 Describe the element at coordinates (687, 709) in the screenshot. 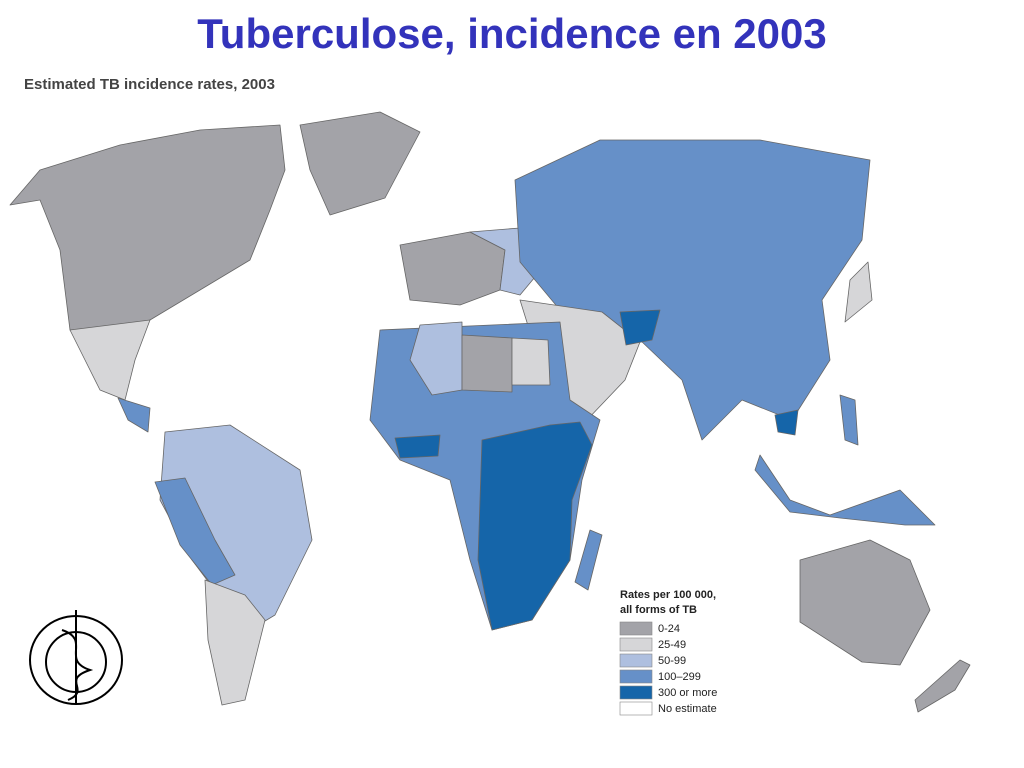

I see `legend-label: No estimate` at that location.